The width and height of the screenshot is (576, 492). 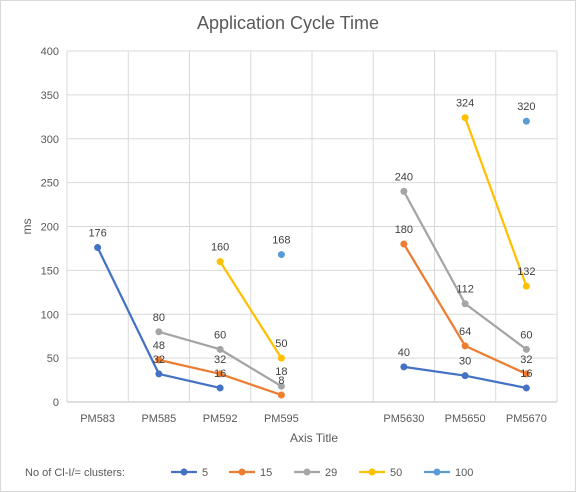 I want to click on data-label: 324, so click(x=465, y=104).